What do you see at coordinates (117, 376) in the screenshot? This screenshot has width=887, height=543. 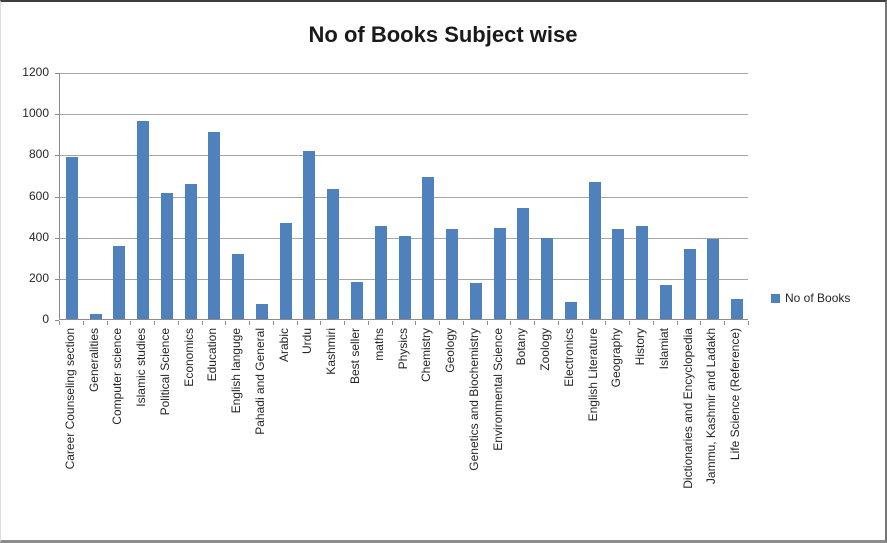 I see `x-category-label: Computer science` at bounding box center [117, 376].